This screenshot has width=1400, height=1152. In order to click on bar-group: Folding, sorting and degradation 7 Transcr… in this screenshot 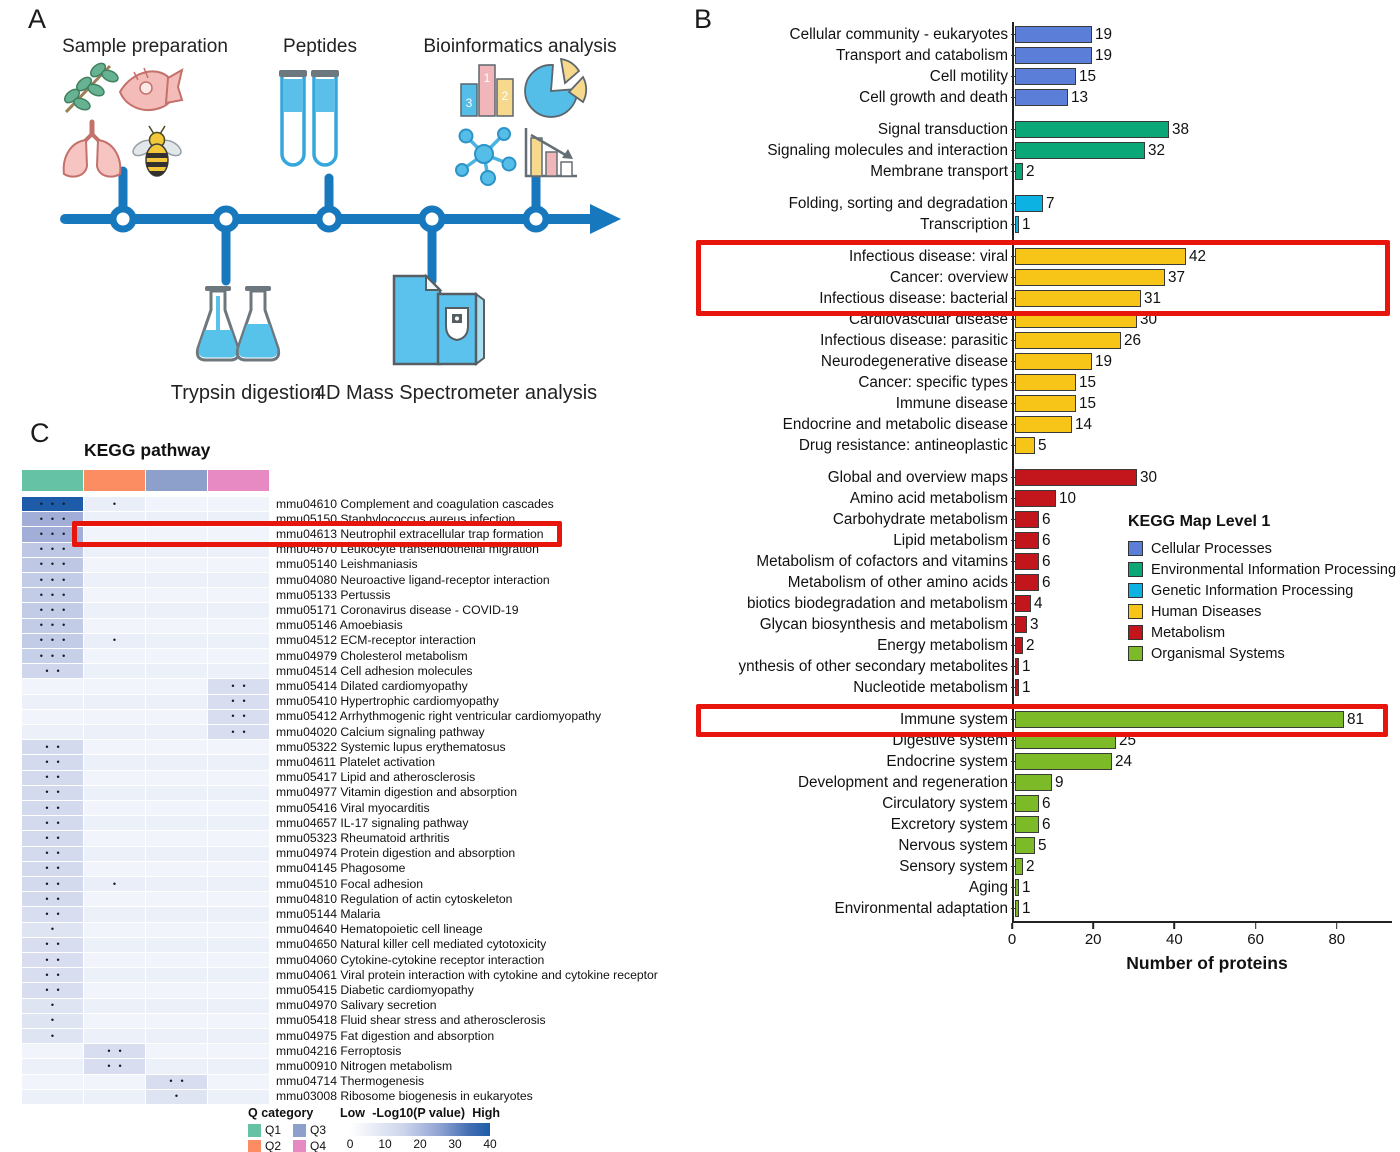, I will do `click(1044, 214)`.